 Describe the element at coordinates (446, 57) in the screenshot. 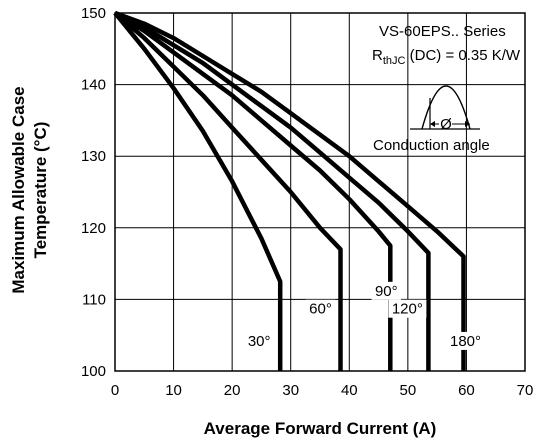

I see `thermal-resistance-label: RthJC (DC) = 0.35 K/W` at that location.